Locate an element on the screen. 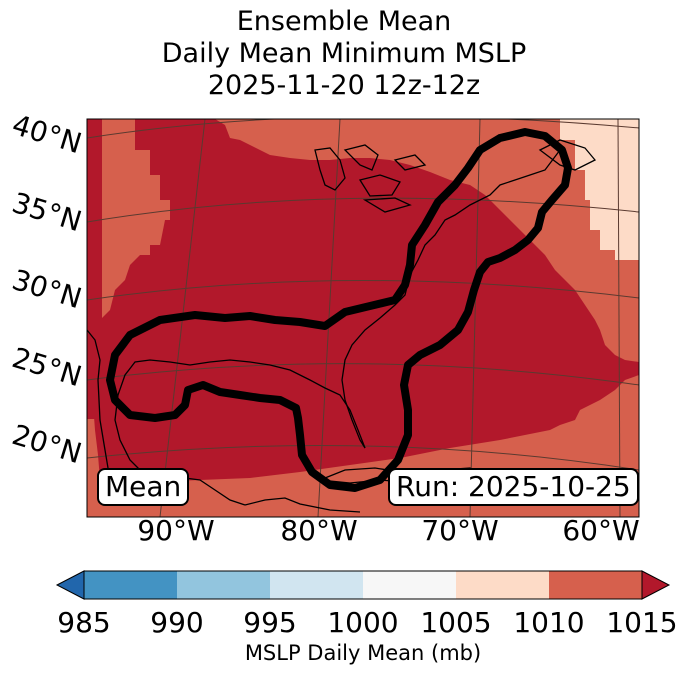  colorbar-tick-1000: 1000 is located at coordinates (363, 622).